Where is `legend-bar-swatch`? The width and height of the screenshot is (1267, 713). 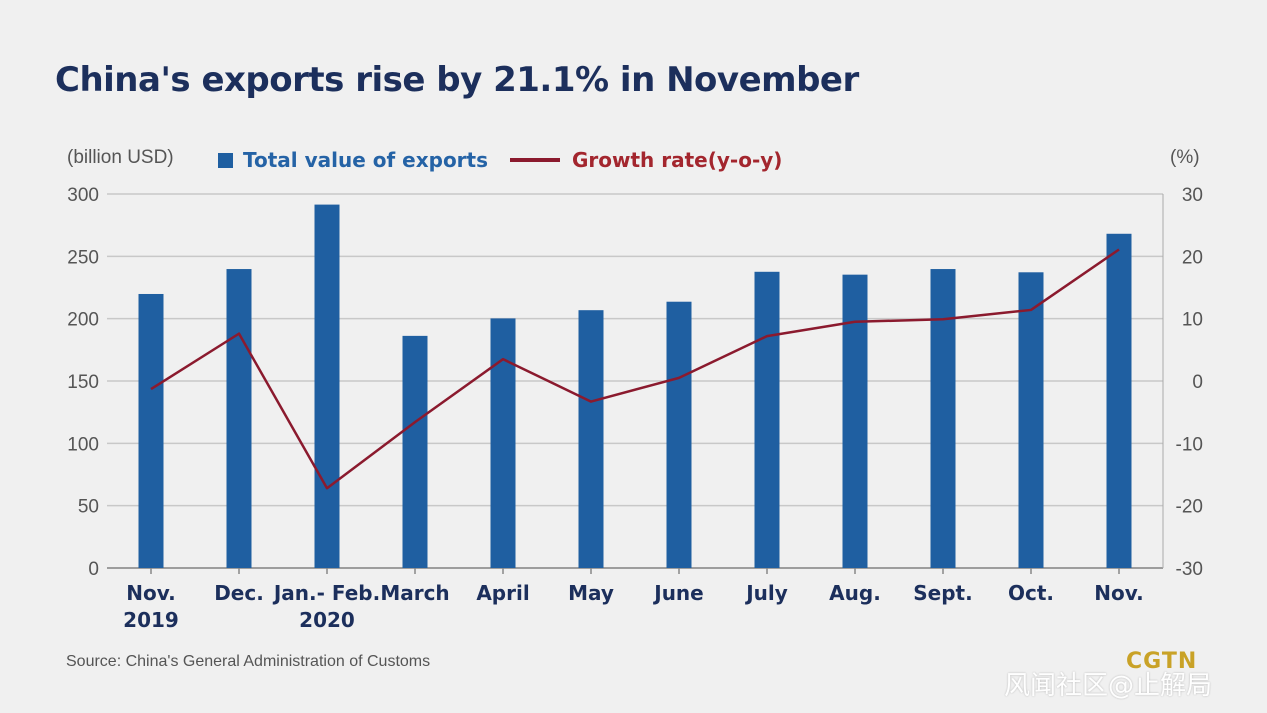 legend-bar-swatch is located at coordinates (225, 160).